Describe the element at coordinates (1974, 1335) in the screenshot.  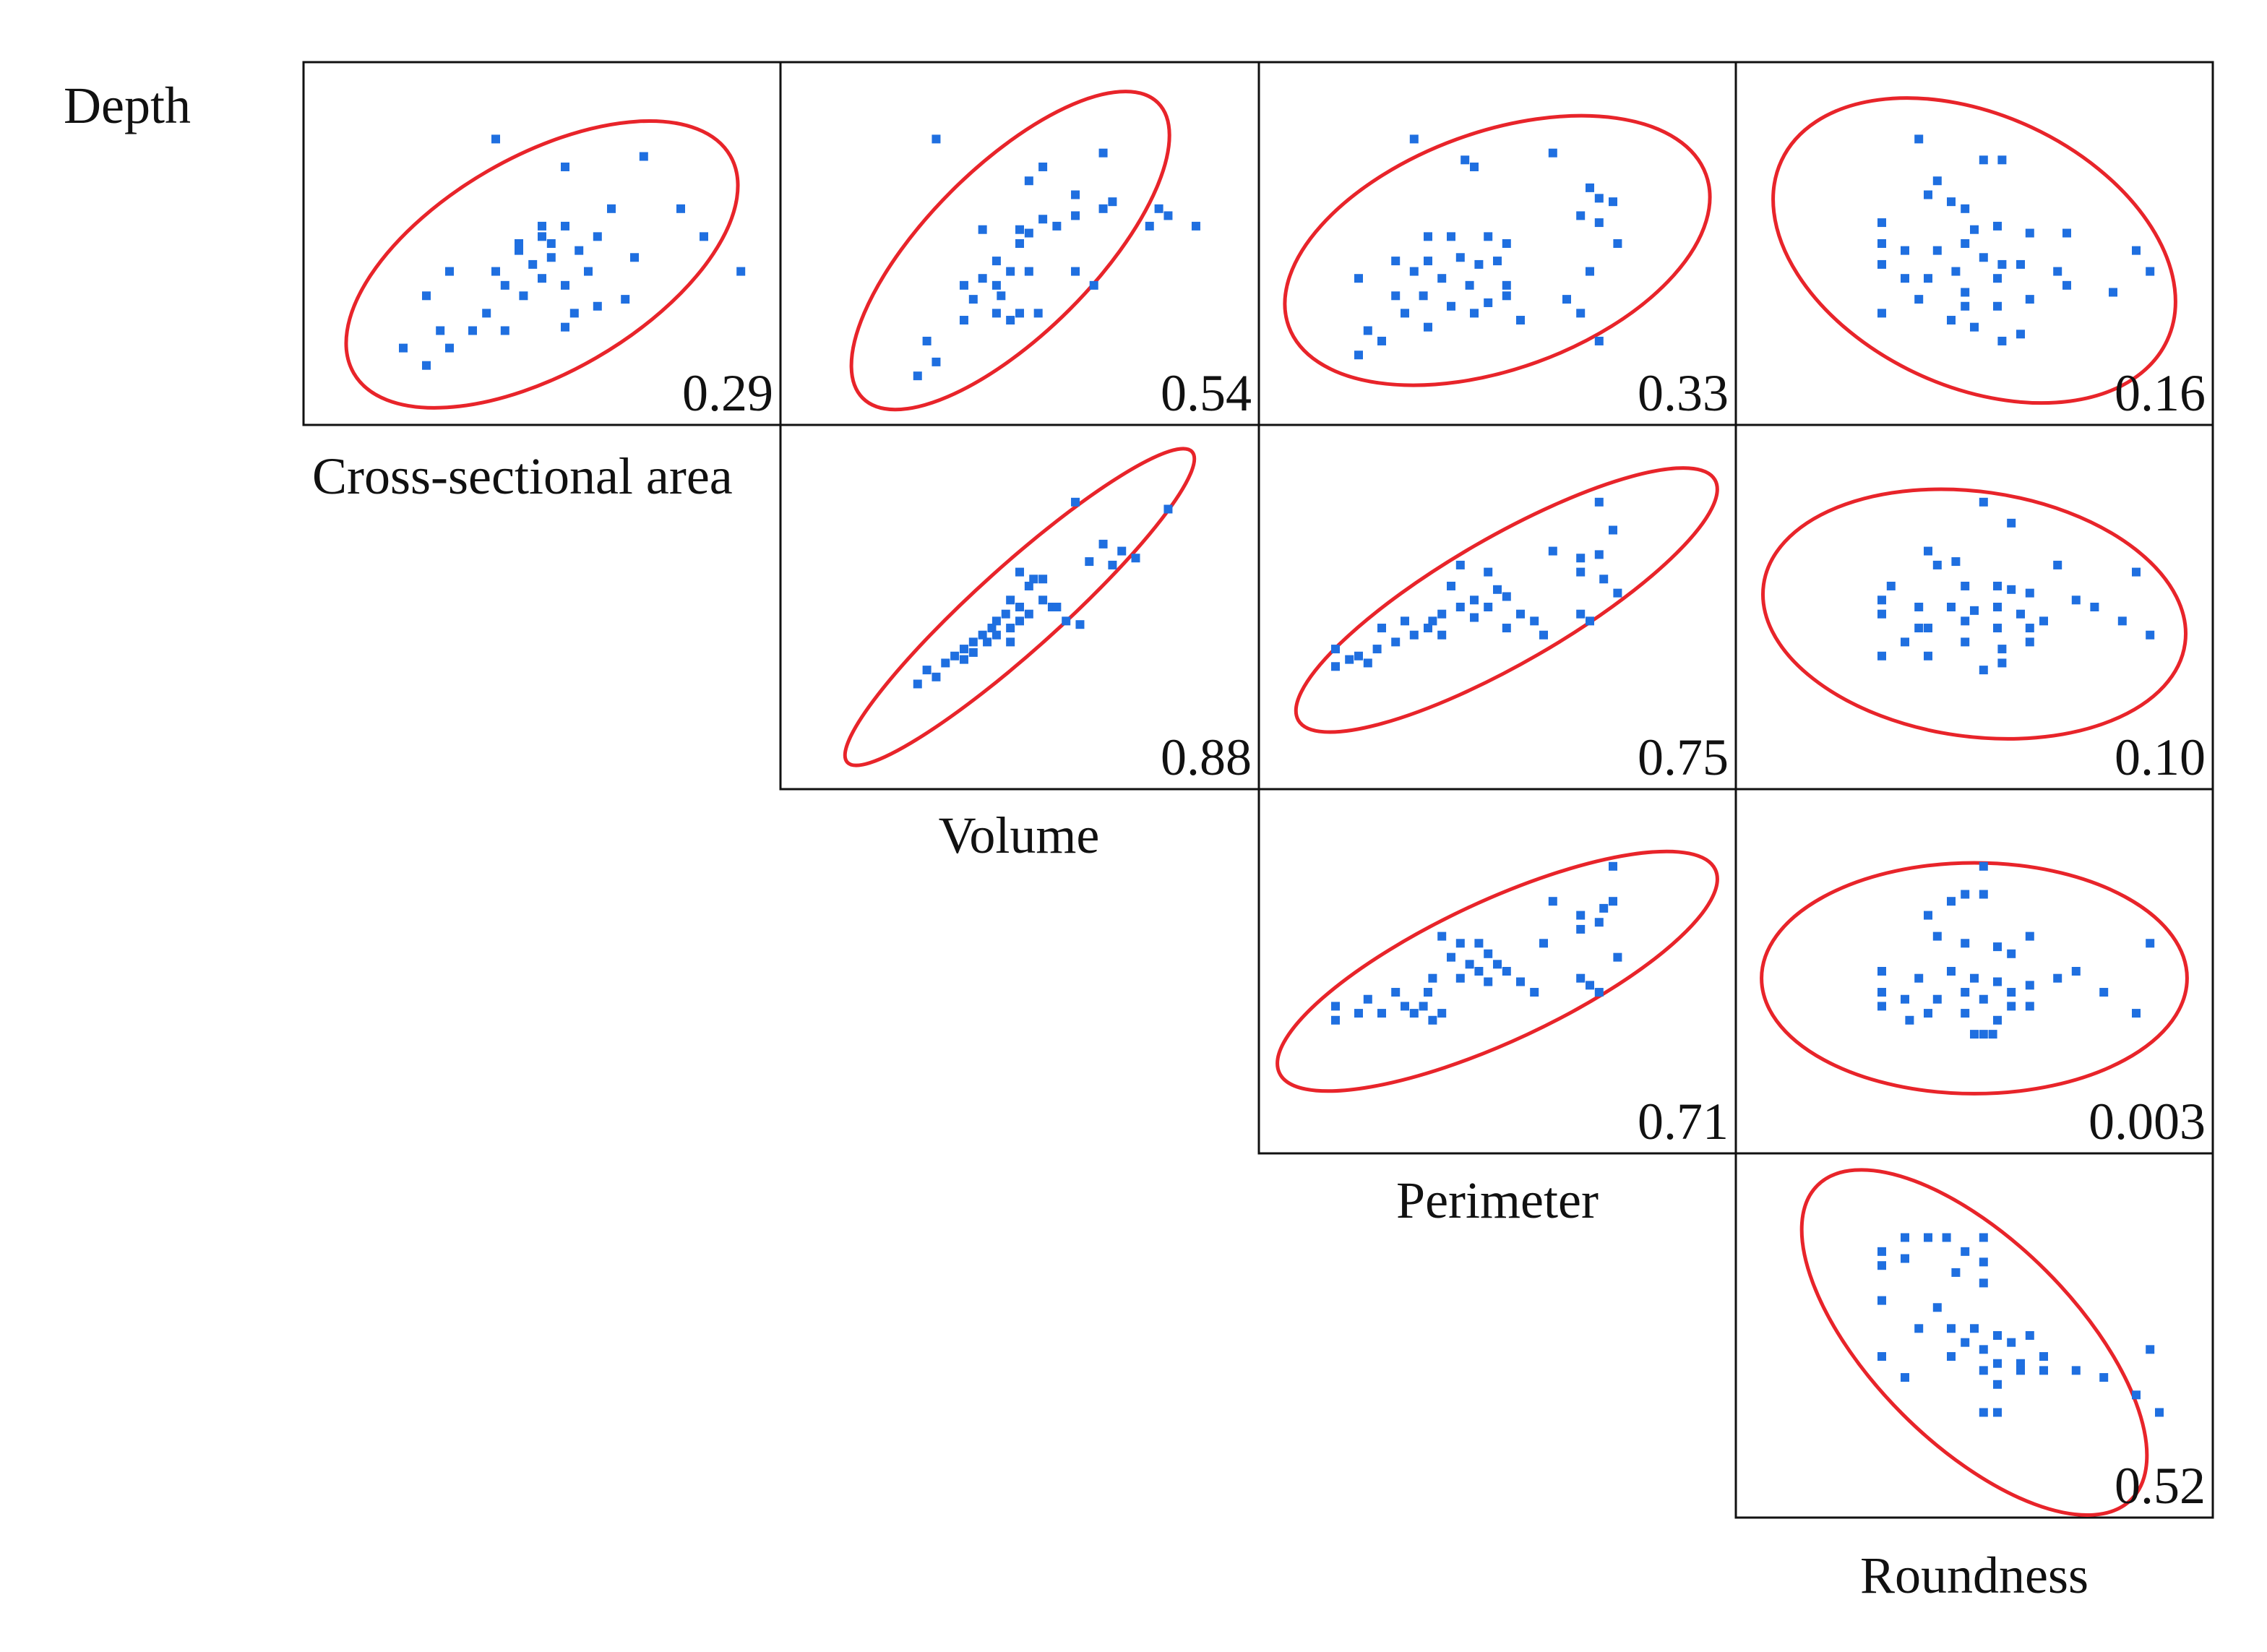
I see `panel-frame` at that location.